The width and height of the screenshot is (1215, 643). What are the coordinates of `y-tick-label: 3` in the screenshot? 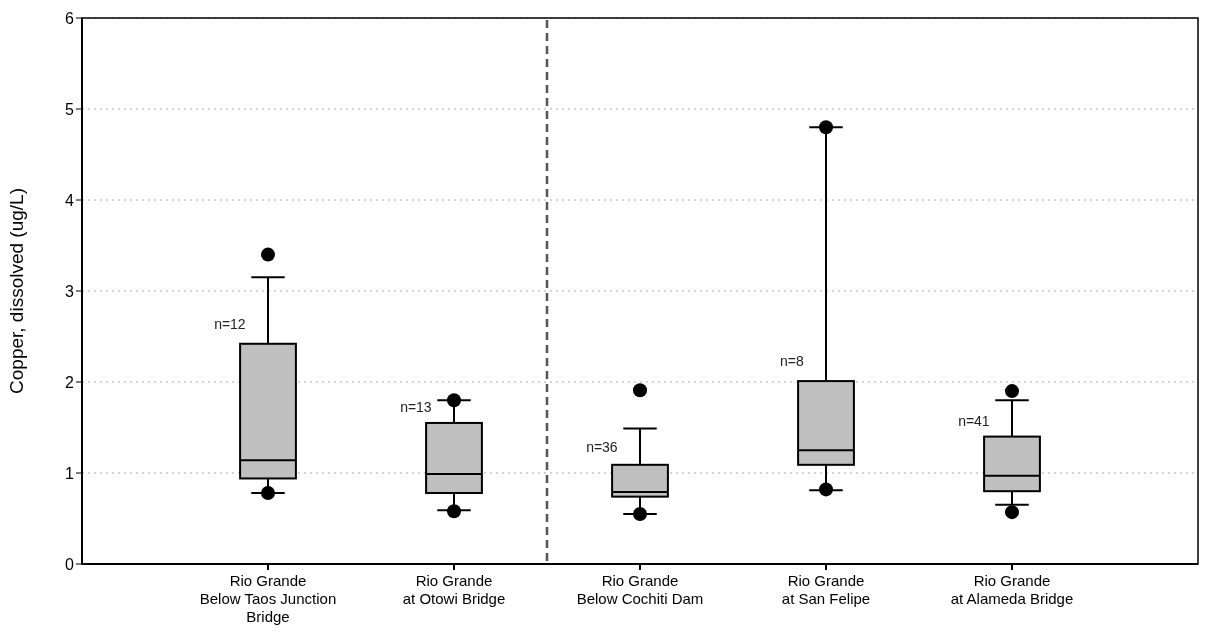 It's located at (70, 291).